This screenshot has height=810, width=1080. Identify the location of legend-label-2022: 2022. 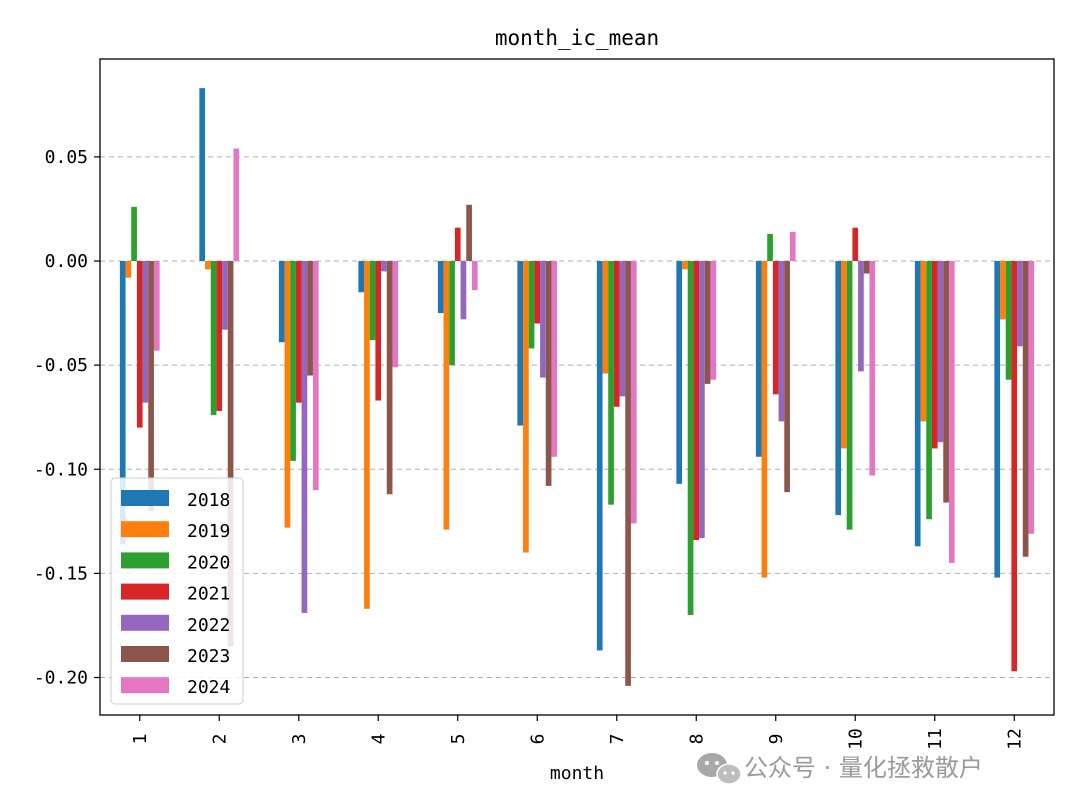
(208, 625).